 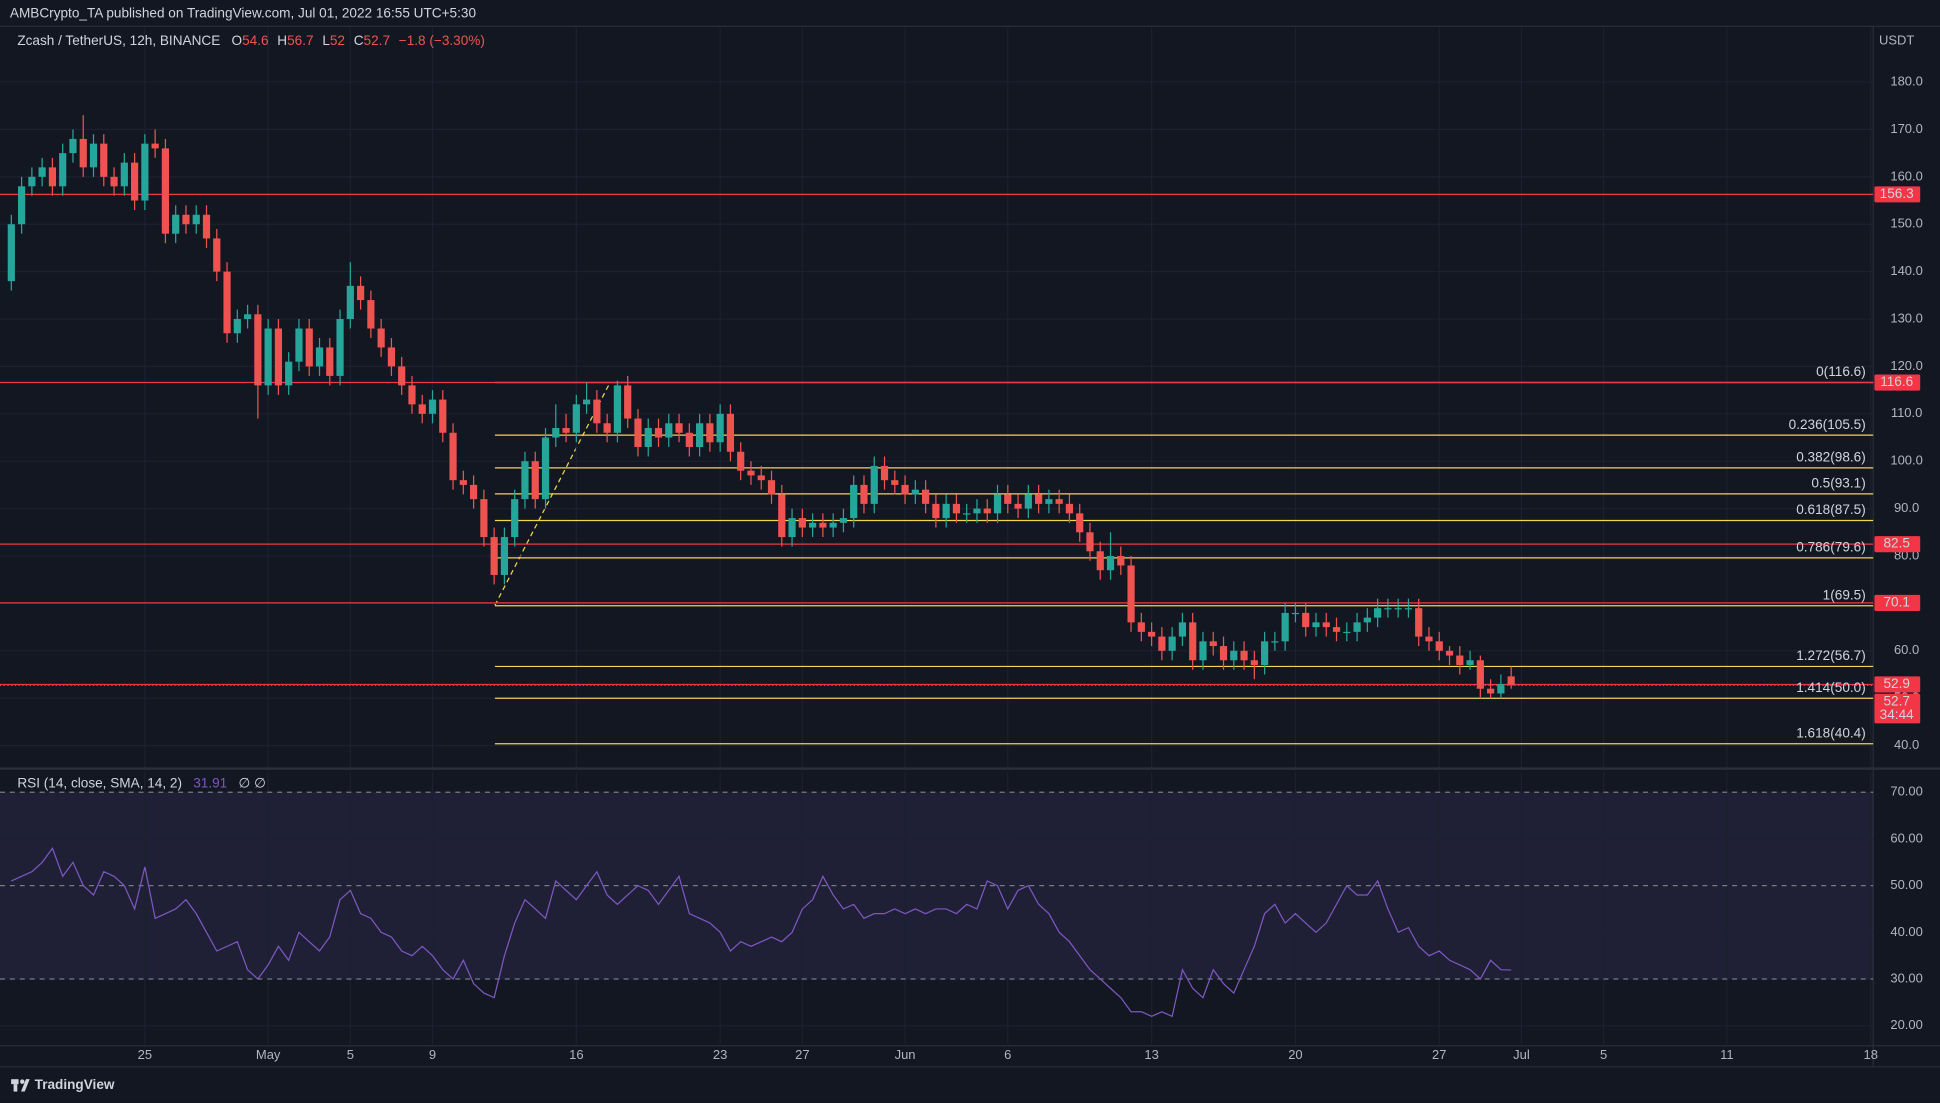 I want to click on rsi-tick-label: 50.00, so click(x=1906, y=884).